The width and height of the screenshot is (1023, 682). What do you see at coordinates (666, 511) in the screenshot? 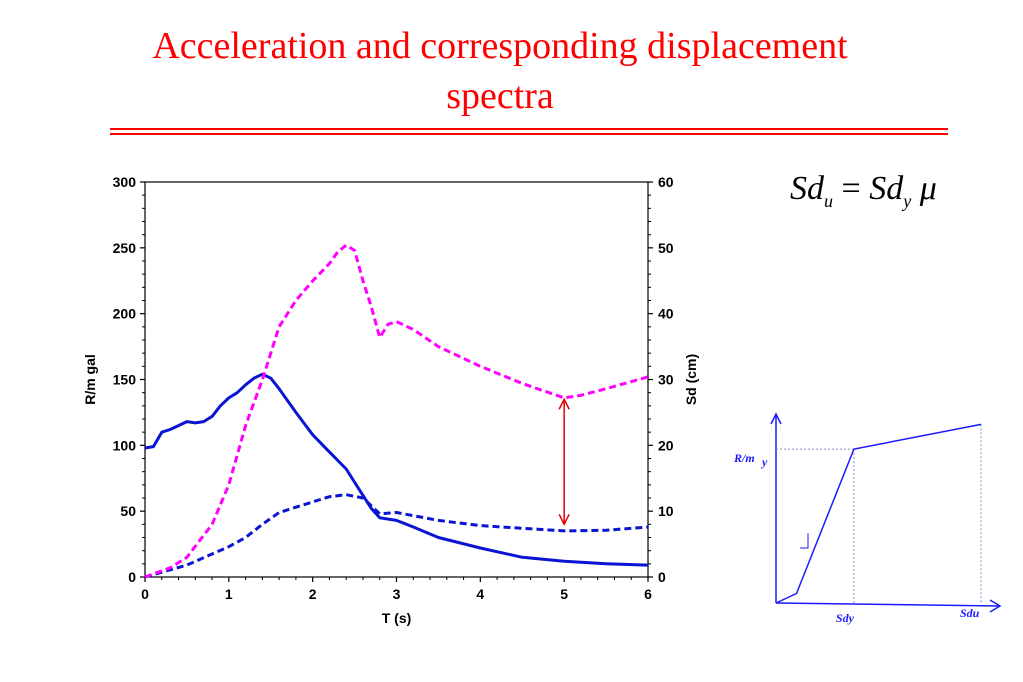
I see `y2-tick-label: 10` at bounding box center [666, 511].